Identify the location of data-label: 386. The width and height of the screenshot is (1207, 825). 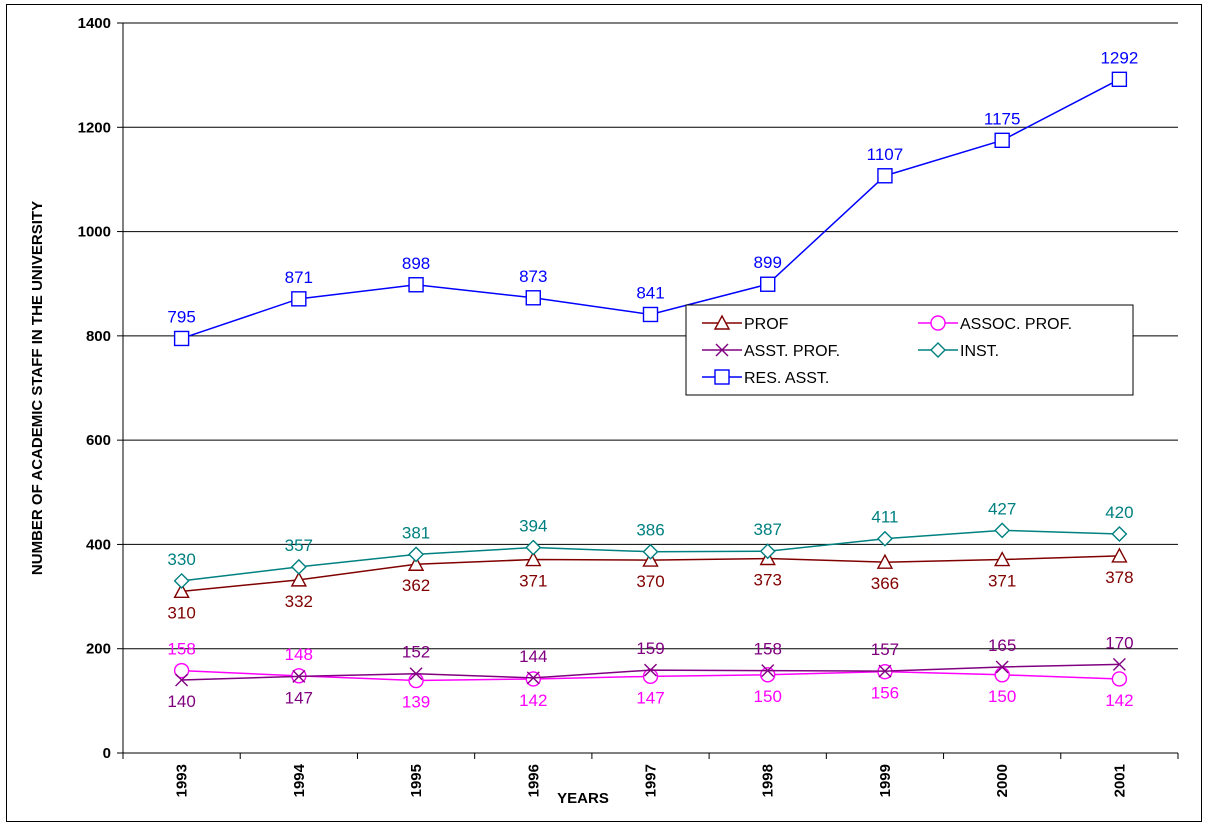
(650, 530).